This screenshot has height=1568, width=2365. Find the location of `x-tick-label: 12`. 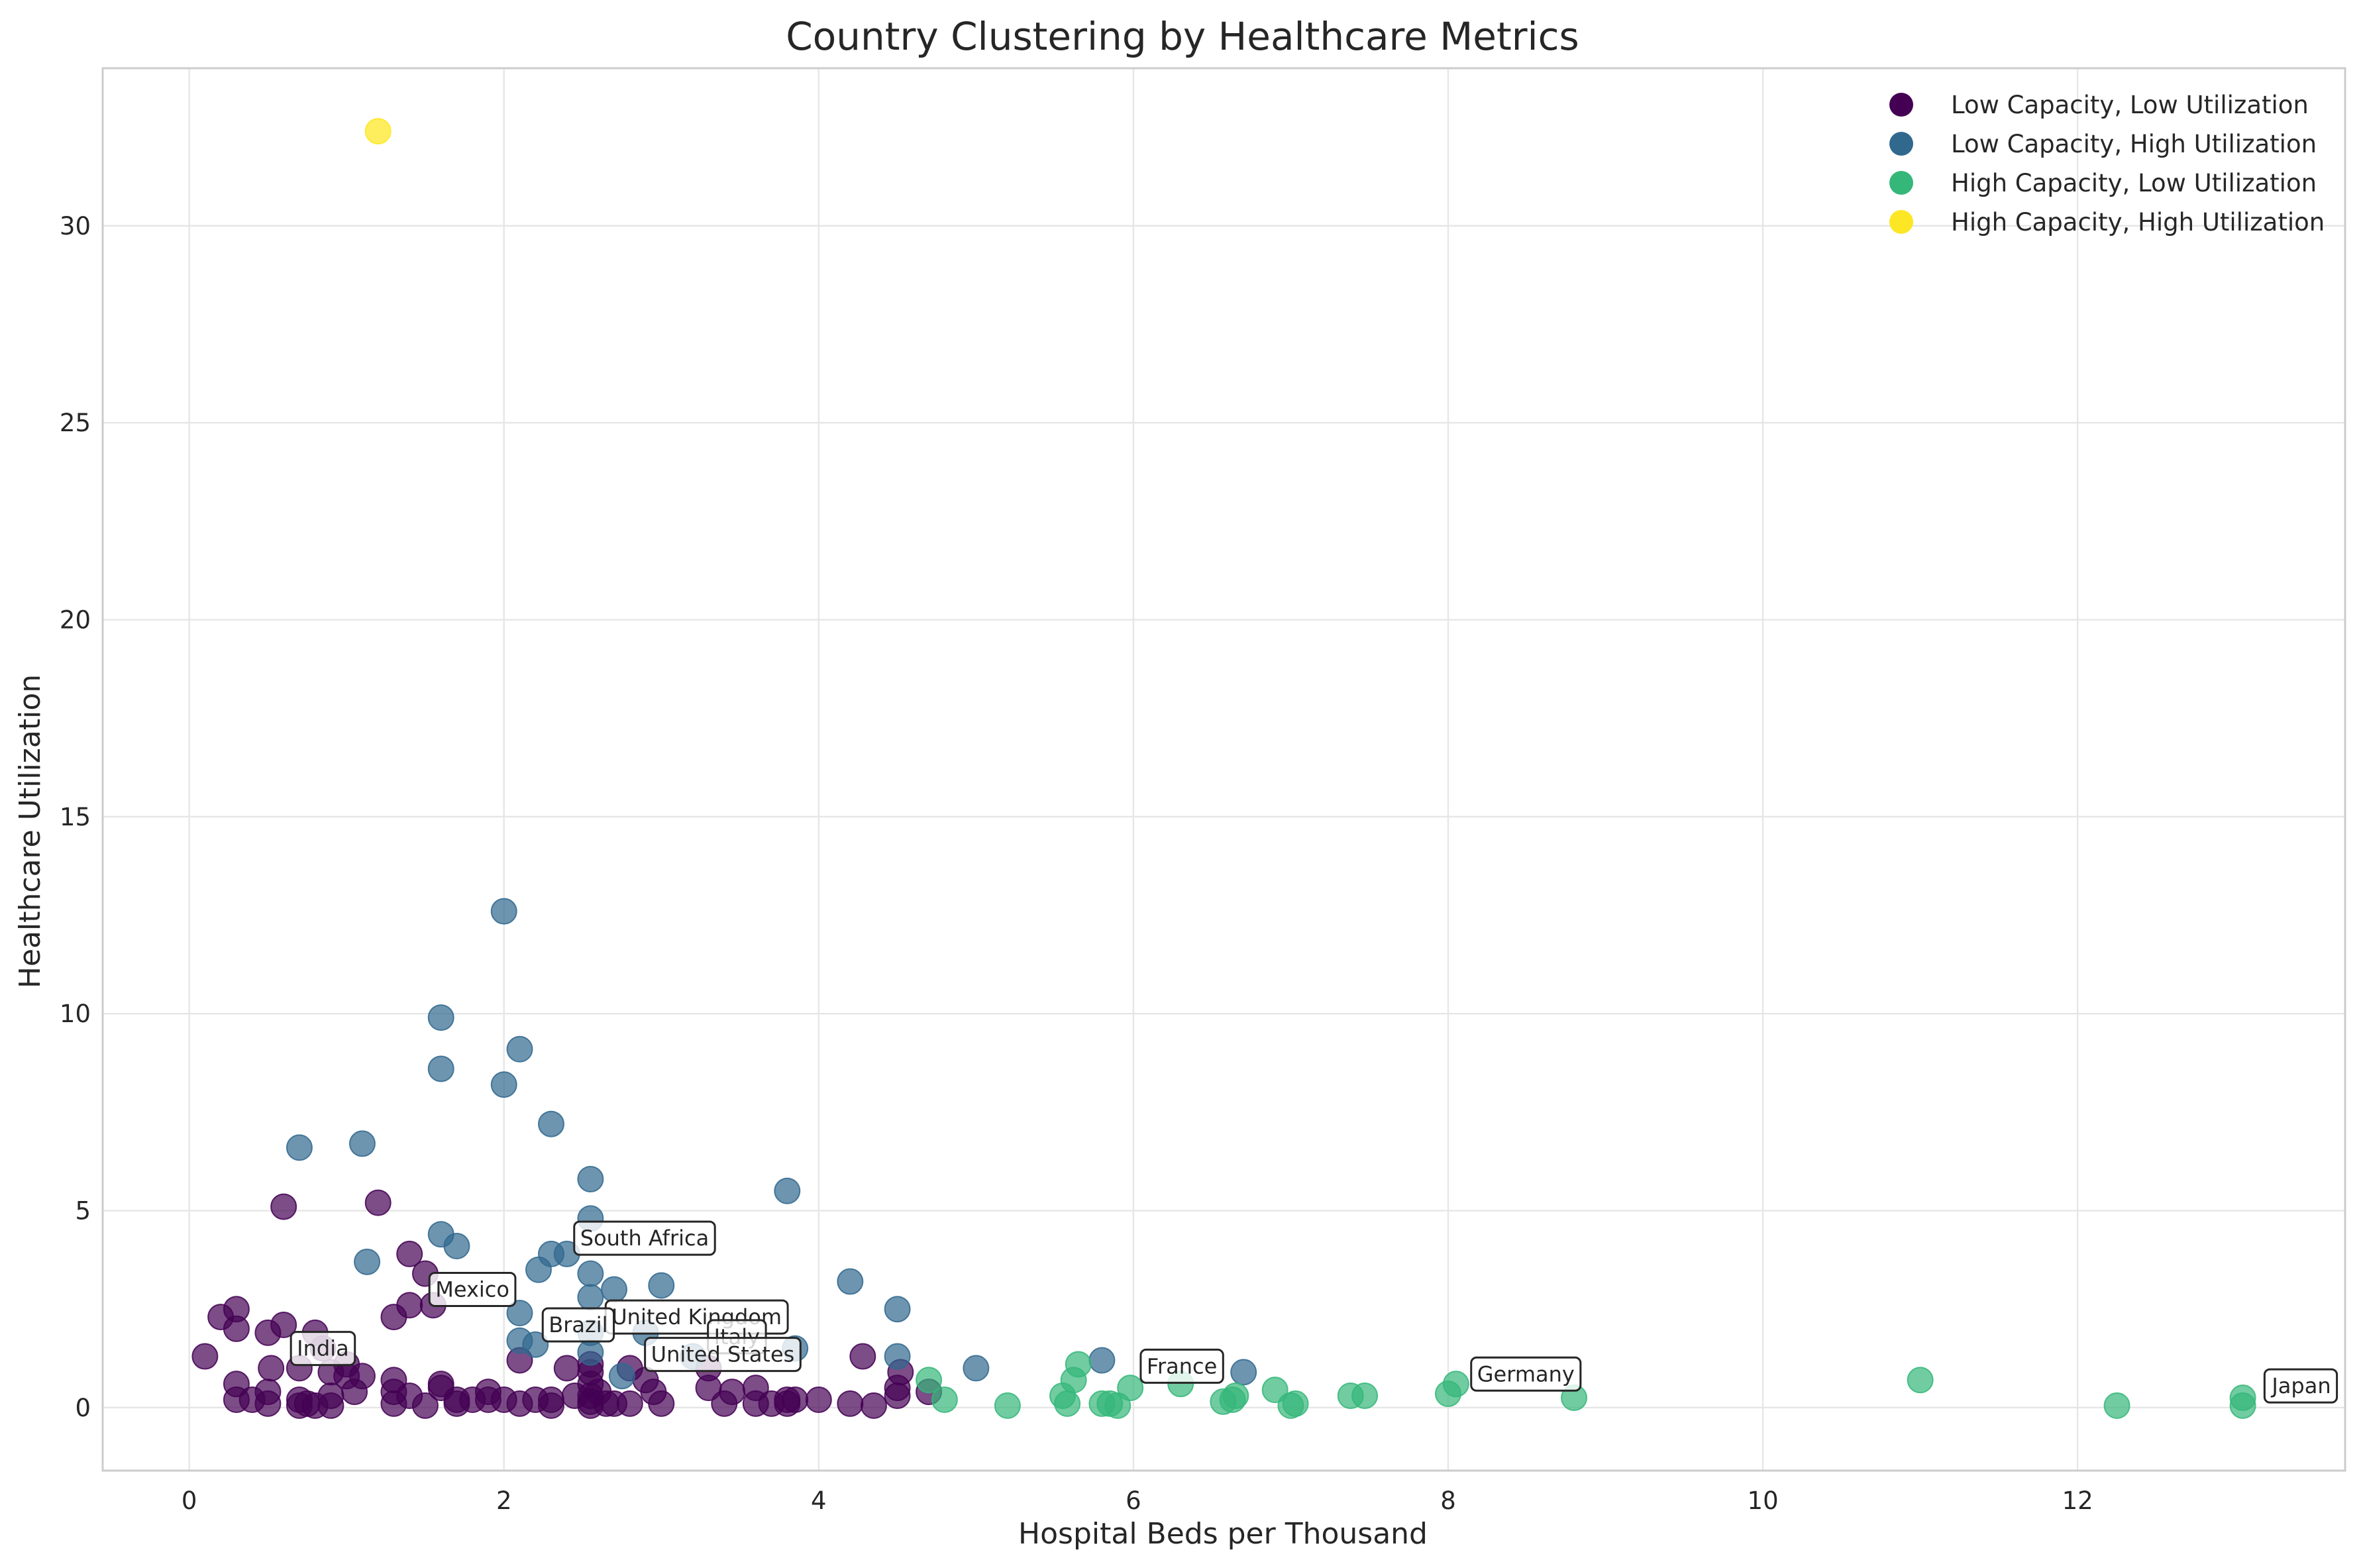

x-tick-label: 12 is located at coordinates (2077, 1501).